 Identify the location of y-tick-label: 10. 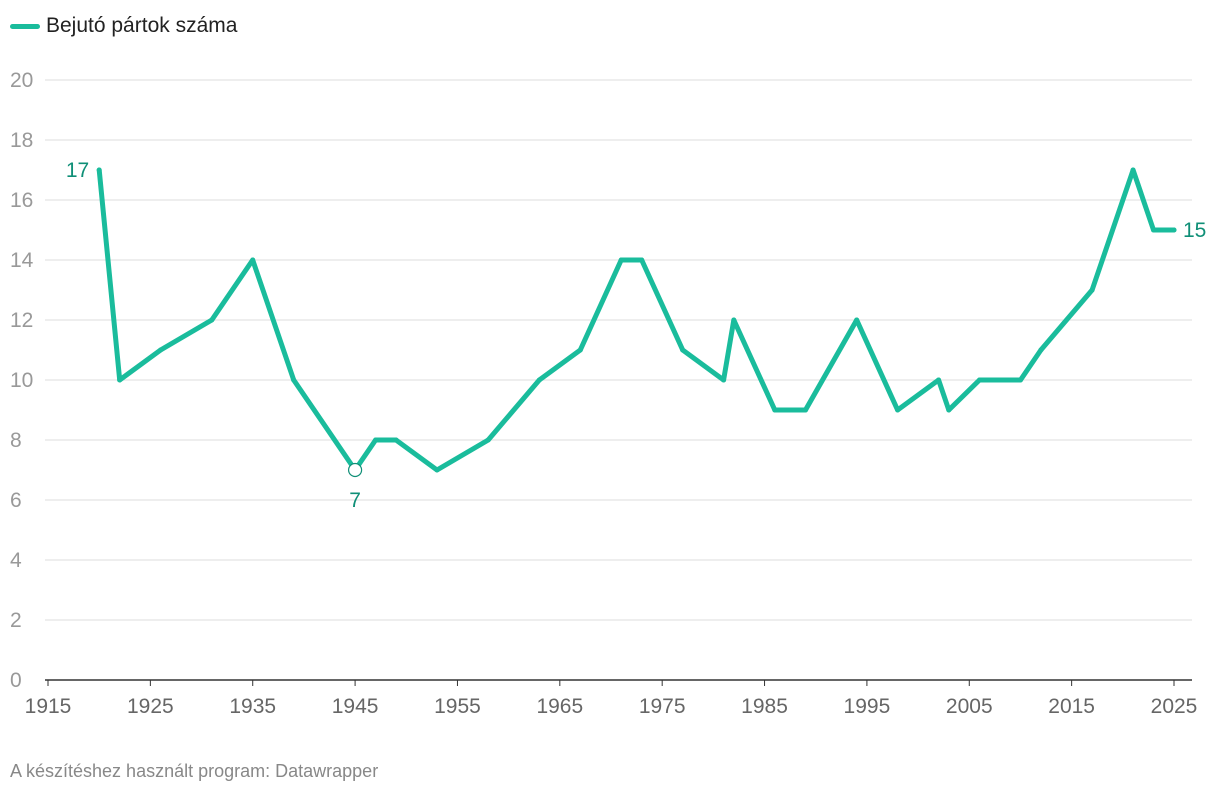
(21, 380).